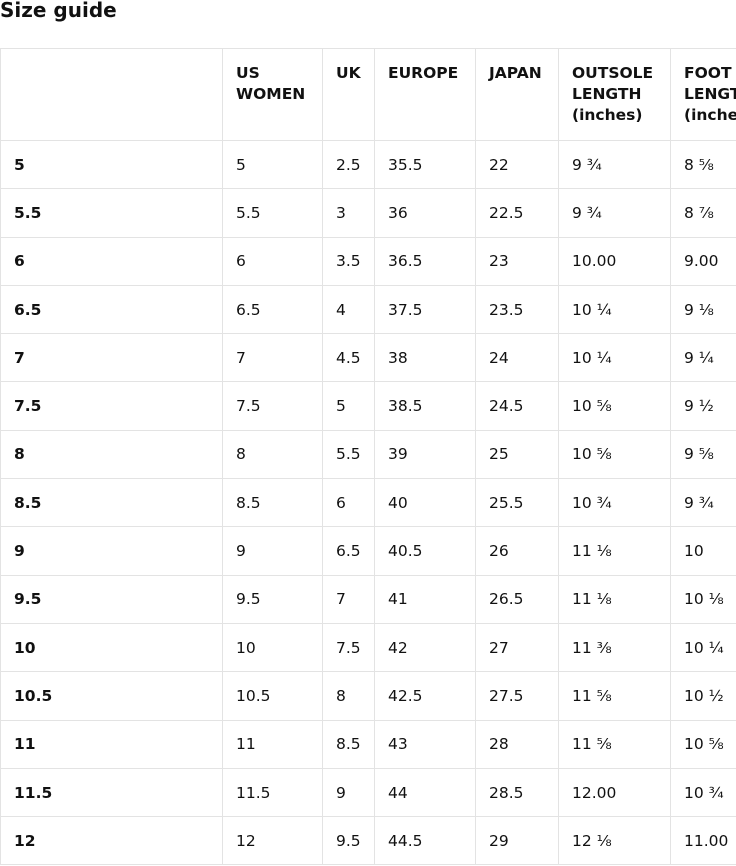 Image resolution: width=736 pixels, height=866 pixels. Describe the element at coordinates (614, 647) in the screenshot. I see `table-cell: 11 ⅜` at that location.